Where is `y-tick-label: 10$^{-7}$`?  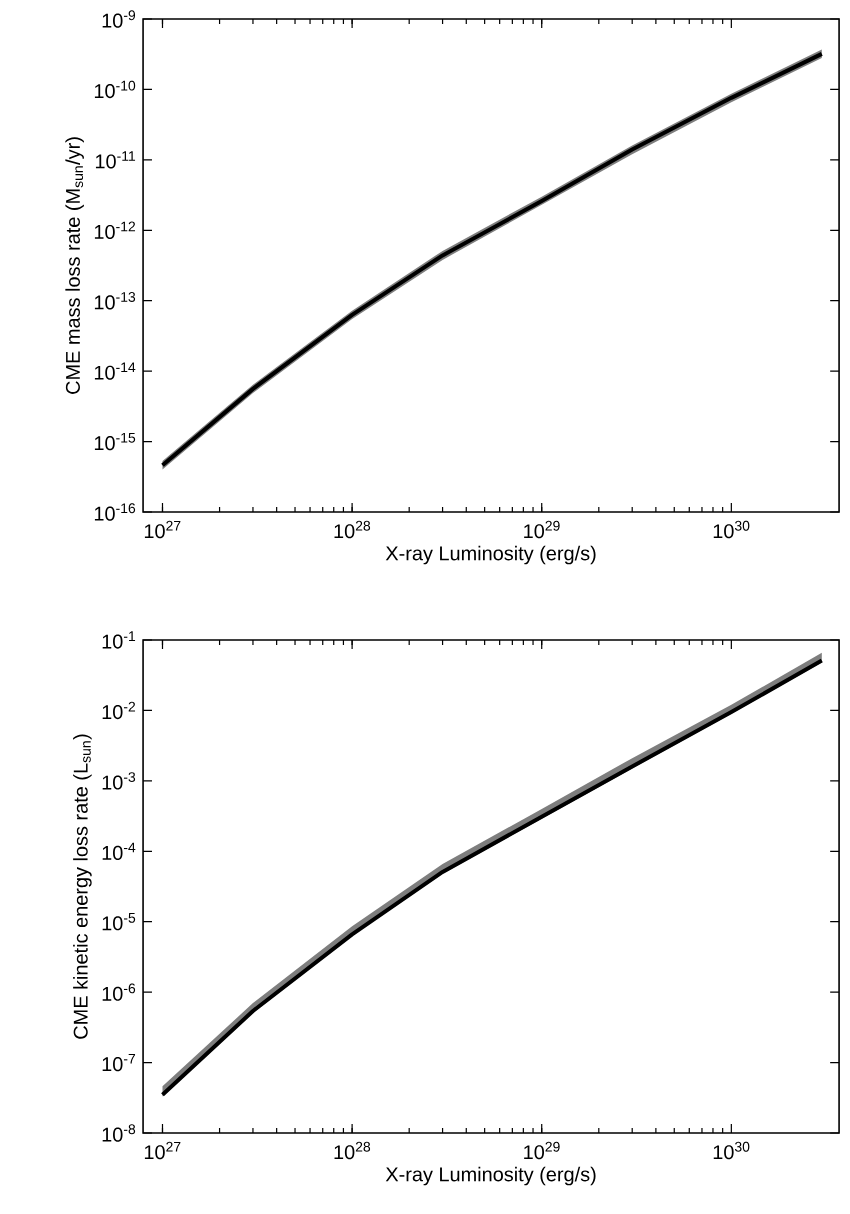 y-tick-label: 10$^{-7}$ is located at coordinates (119, 1062).